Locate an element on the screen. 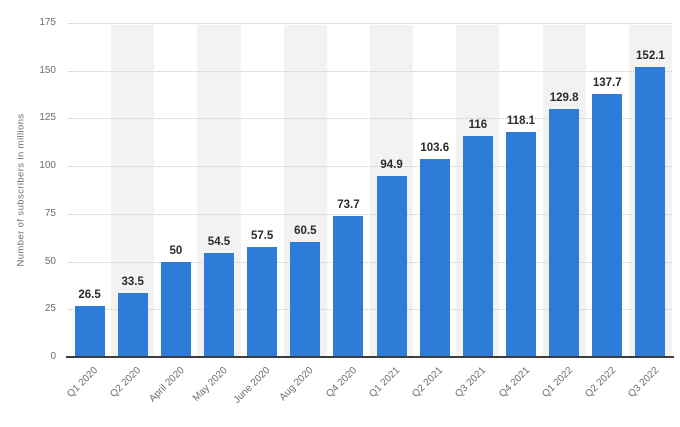  x-axis-label: Q1 2021 is located at coordinates (385, 382).